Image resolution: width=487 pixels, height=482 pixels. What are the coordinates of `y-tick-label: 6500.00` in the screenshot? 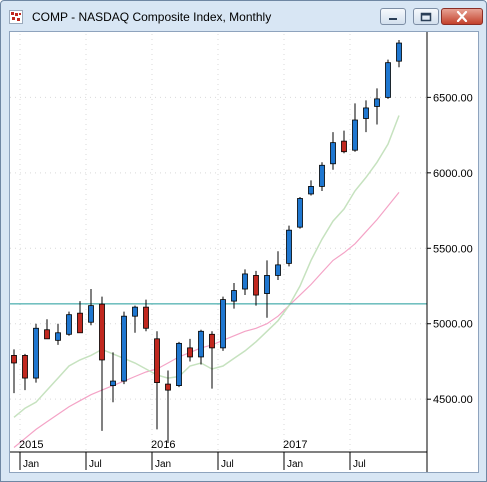 It's located at (453, 98).